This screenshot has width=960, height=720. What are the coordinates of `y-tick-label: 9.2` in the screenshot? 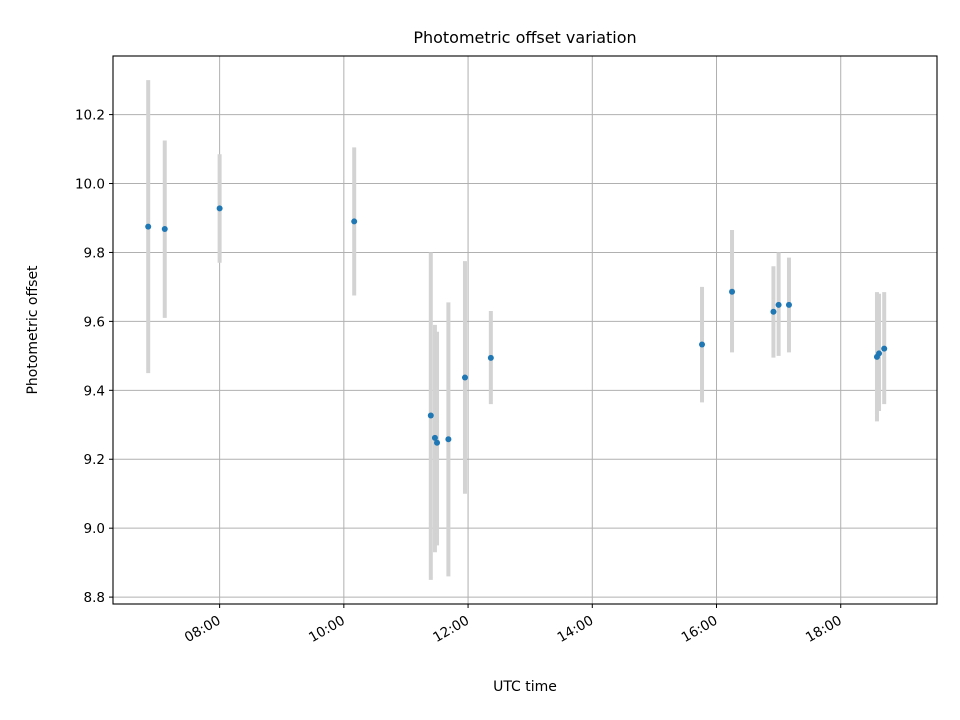 It's located at (94, 460).